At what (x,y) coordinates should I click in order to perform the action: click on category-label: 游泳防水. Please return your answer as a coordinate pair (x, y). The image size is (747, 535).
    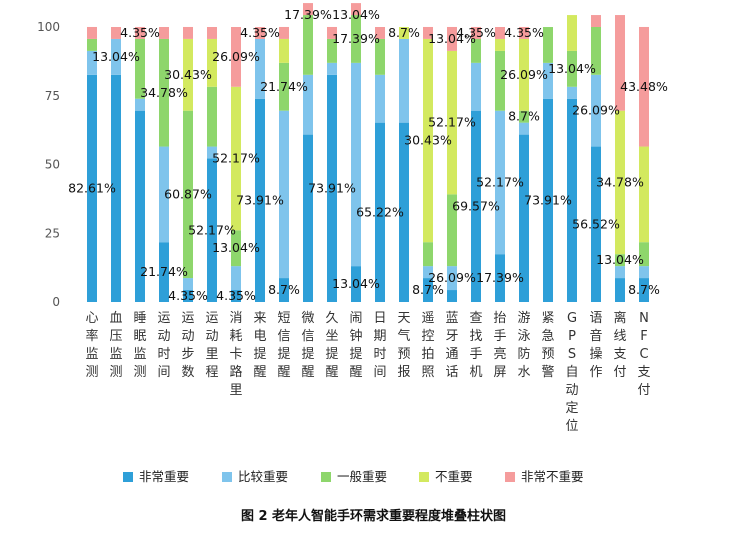
    Looking at the image, I should click on (523, 345).